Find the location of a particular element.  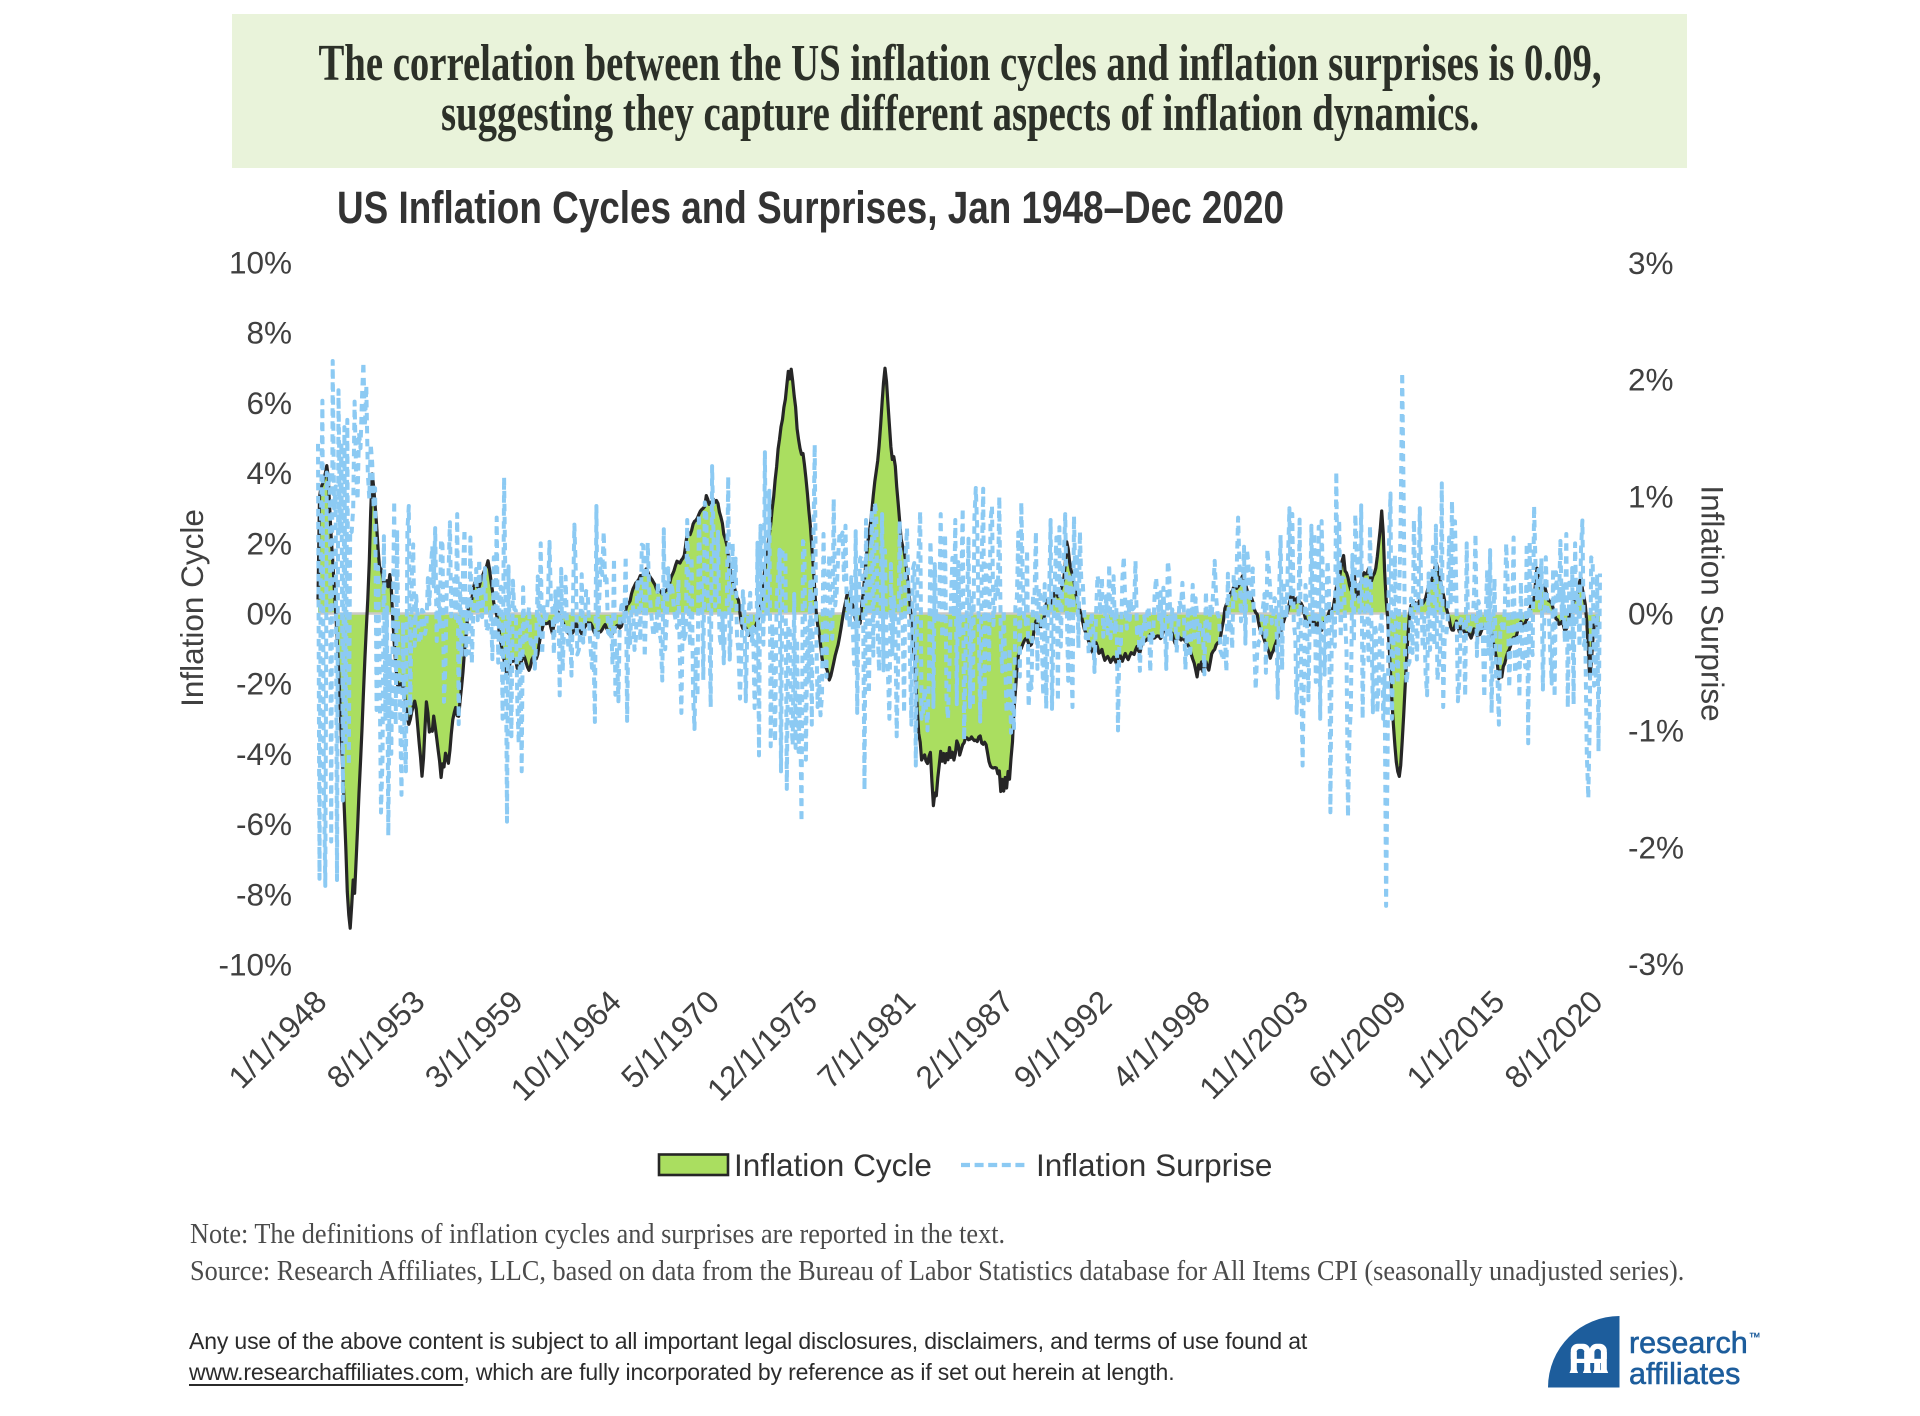

svg-text: 11/1/2003 is located at coordinates (1253, 1044).